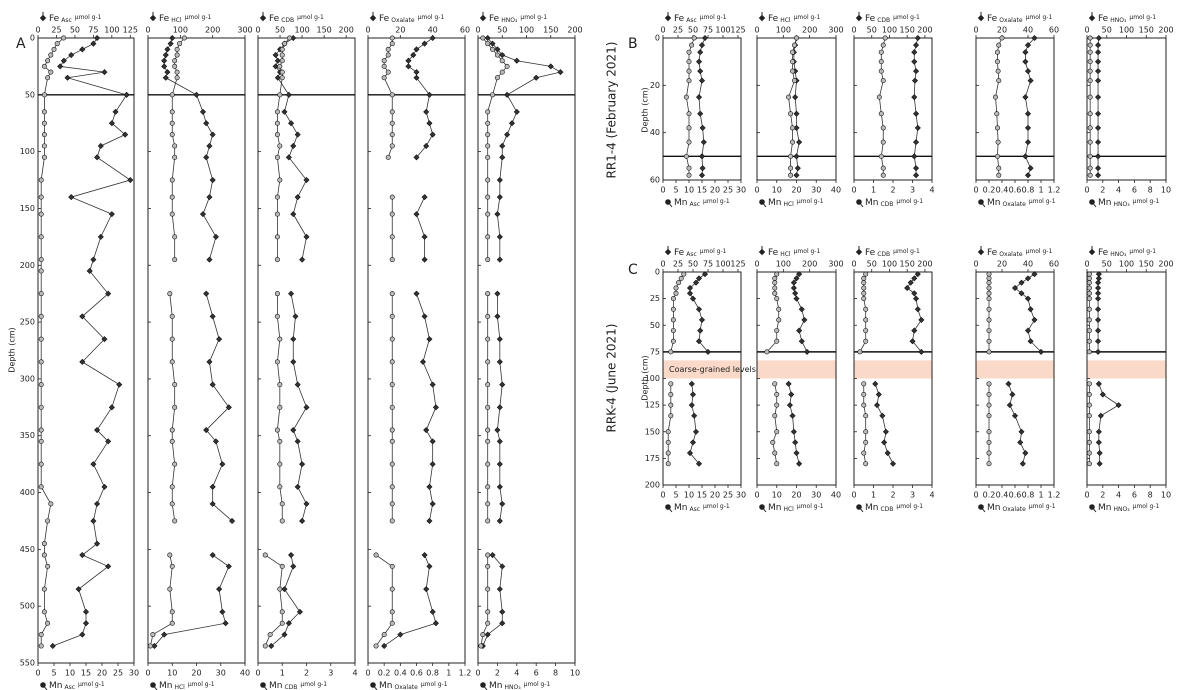 This screenshot has width=1187, height=690. What do you see at coordinates (764, 204) in the screenshot?
I see `legend-stem` at bounding box center [764, 204].